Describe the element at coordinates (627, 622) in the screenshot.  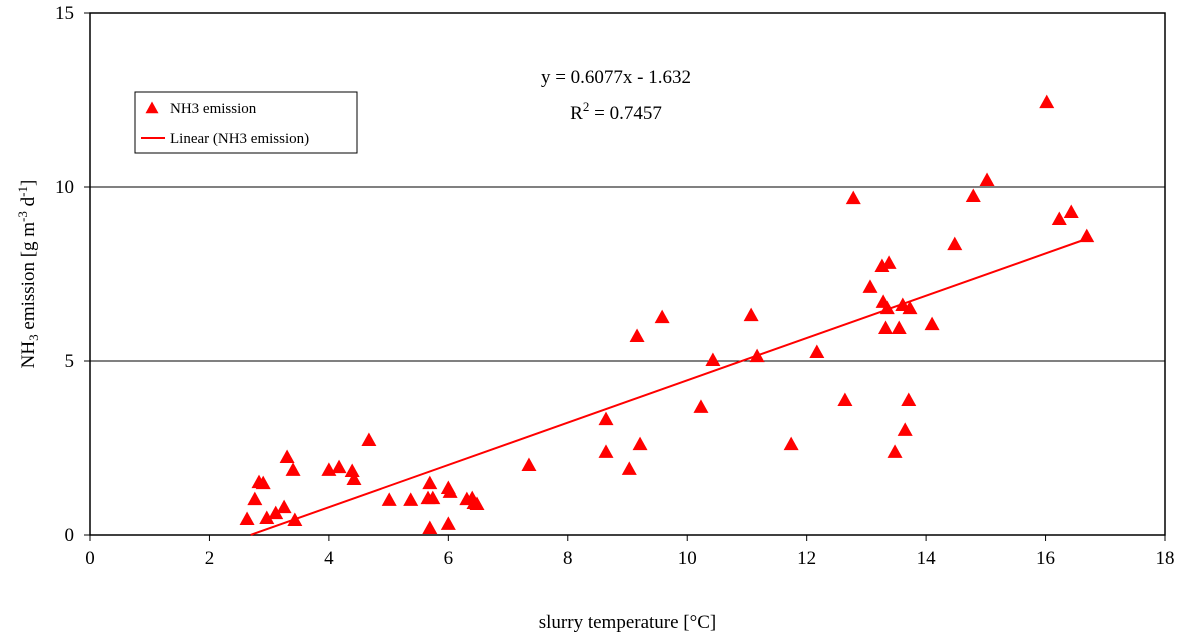
I see `x-axis-label: slurry temperature [°C]` at that location.